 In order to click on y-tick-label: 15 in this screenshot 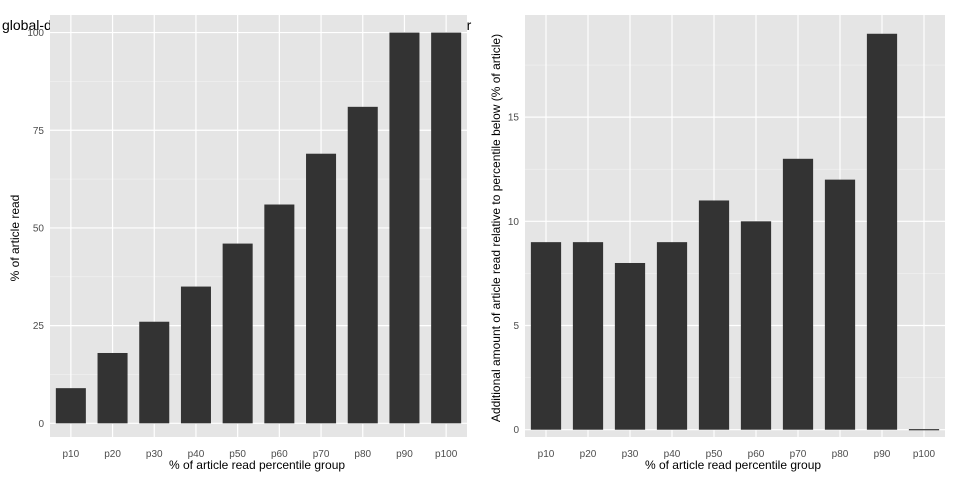, I will do `click(514, 118)`.